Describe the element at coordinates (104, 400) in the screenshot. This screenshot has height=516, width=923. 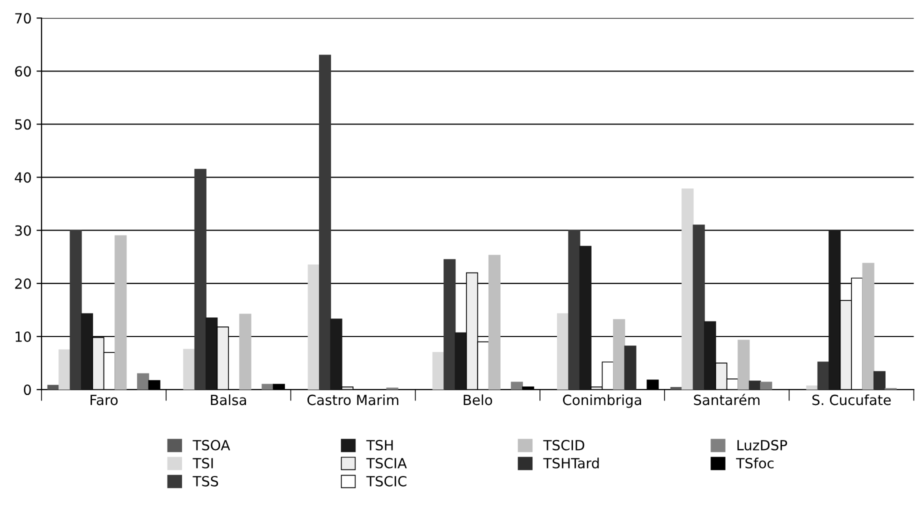
I see `x-tick-label: Faro` at that location.